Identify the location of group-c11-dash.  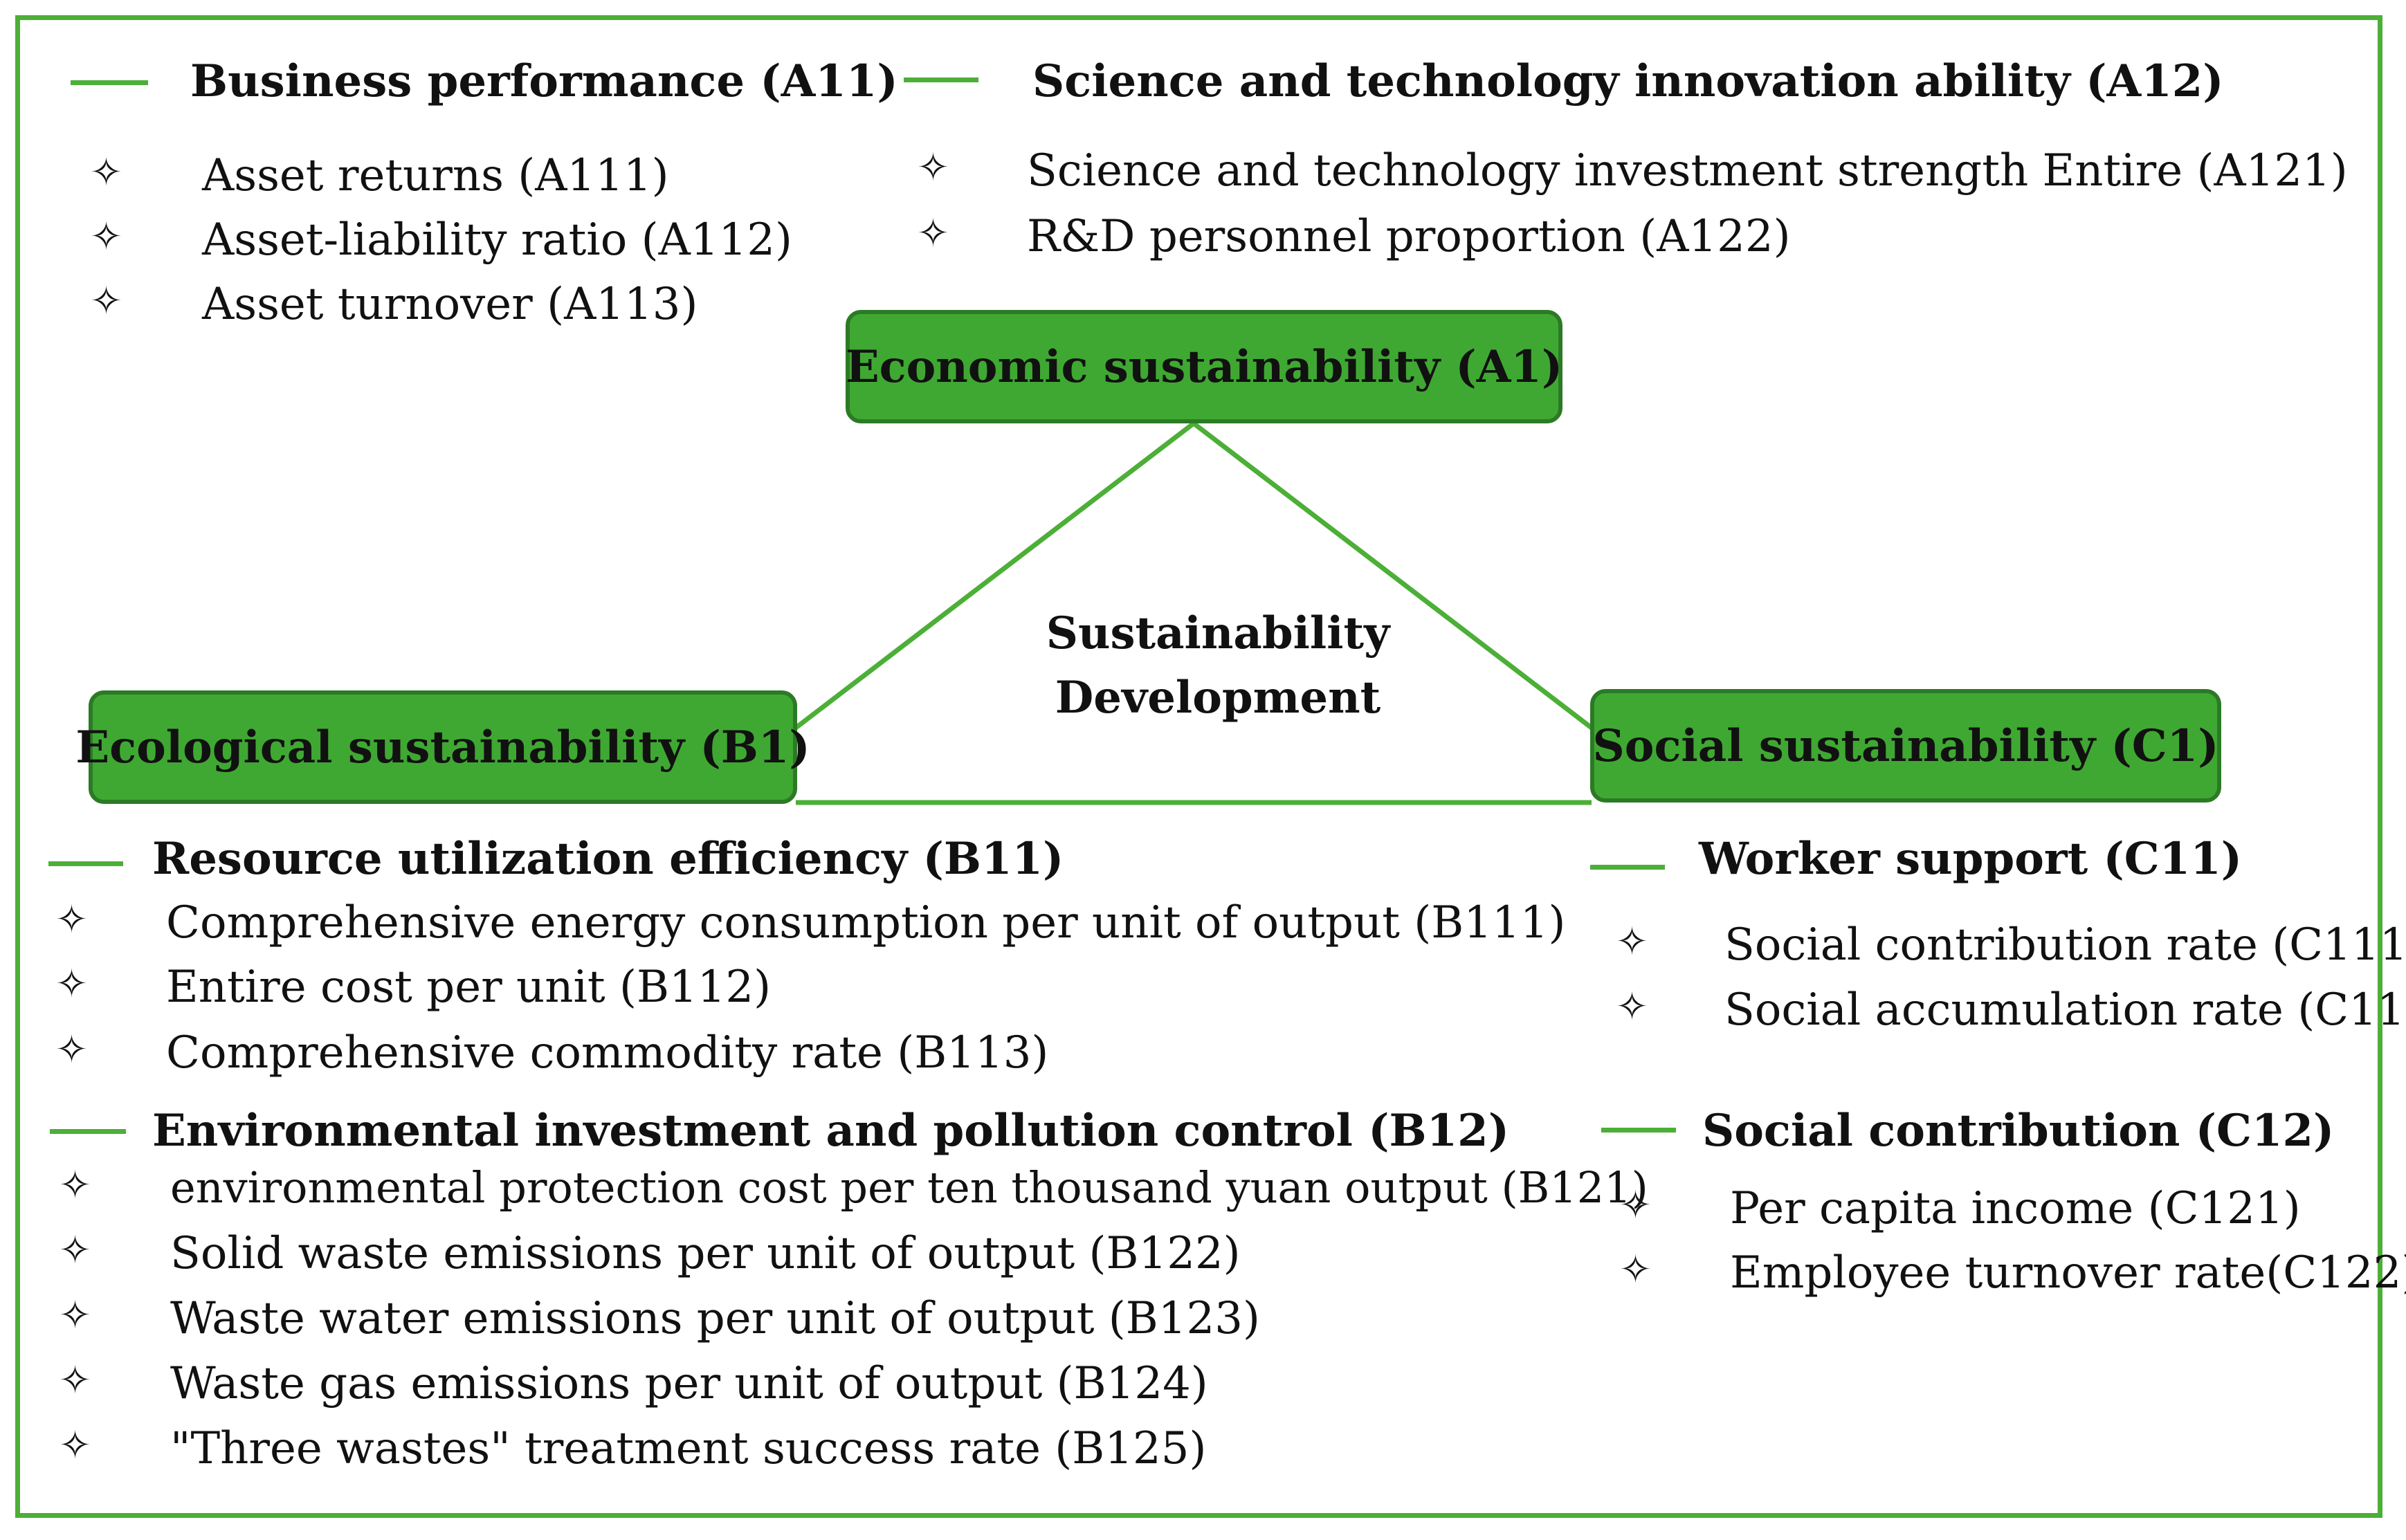
(1627, 867).